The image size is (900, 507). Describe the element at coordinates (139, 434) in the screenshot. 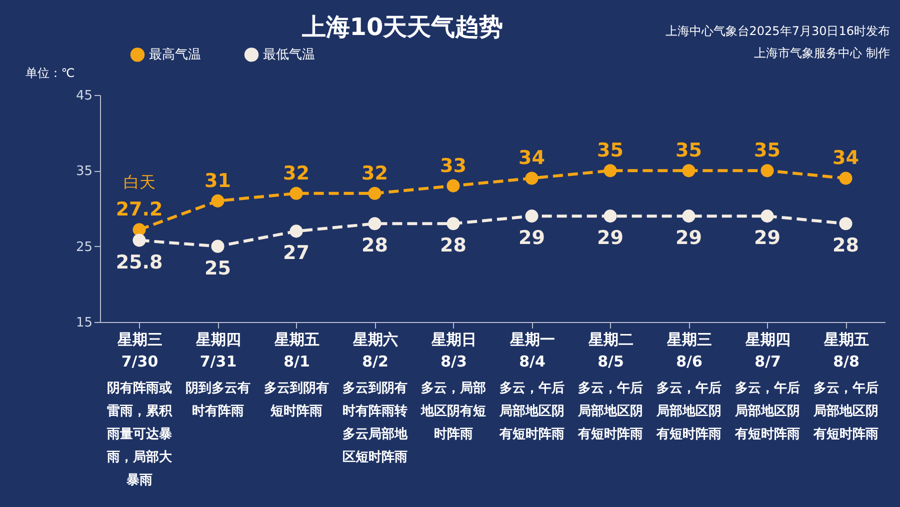

I see `text: 阴有阵雨或雷雨，累积雨量可达暴雨，局部大暴雨` at that location.